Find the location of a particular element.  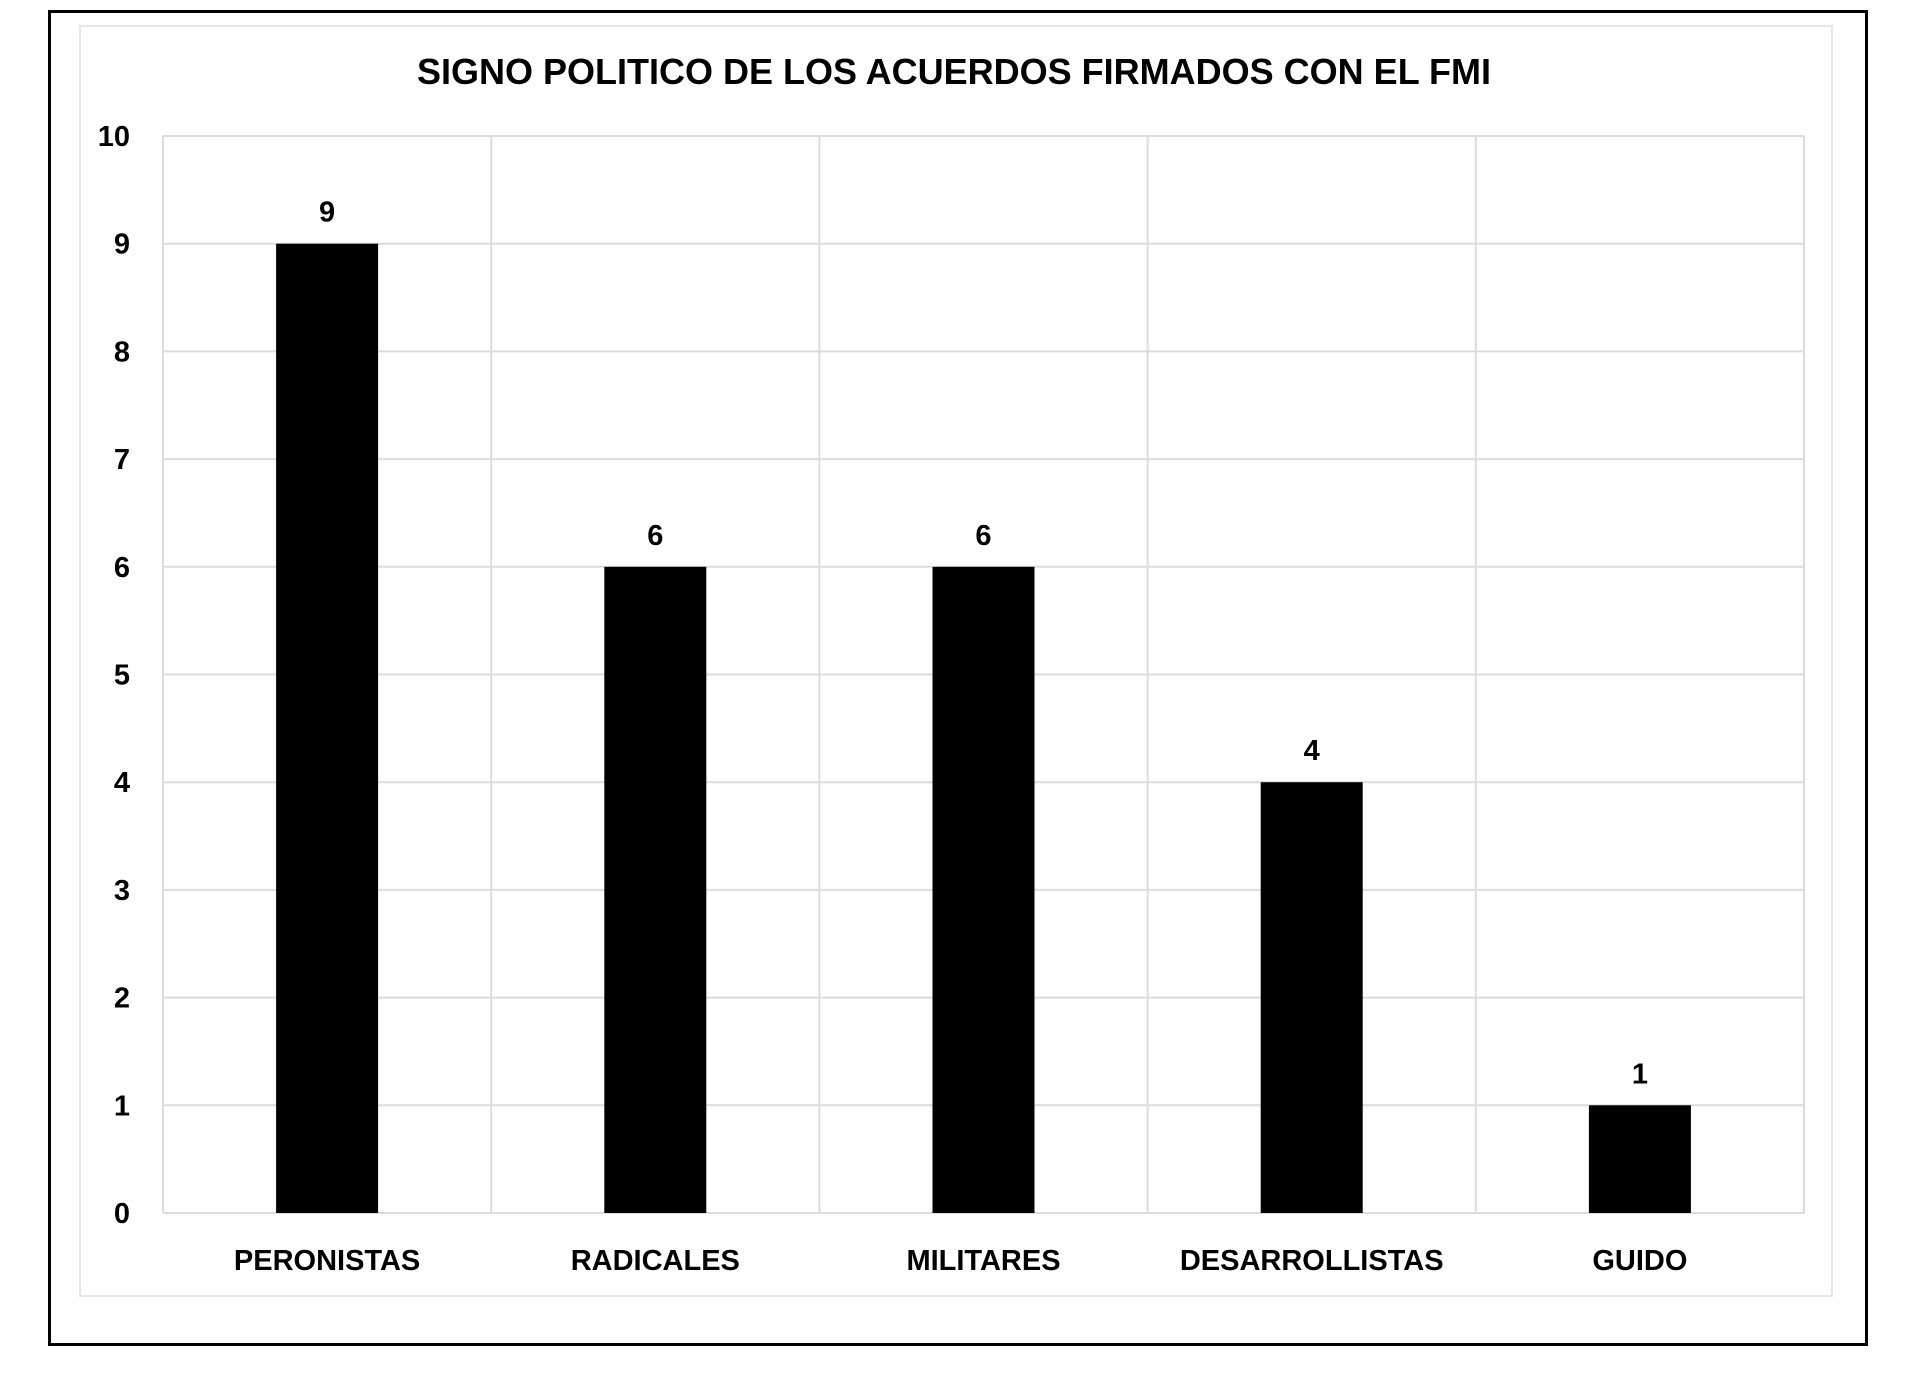

y-tick-label-4: 4 is located at coordinates (122, 783).